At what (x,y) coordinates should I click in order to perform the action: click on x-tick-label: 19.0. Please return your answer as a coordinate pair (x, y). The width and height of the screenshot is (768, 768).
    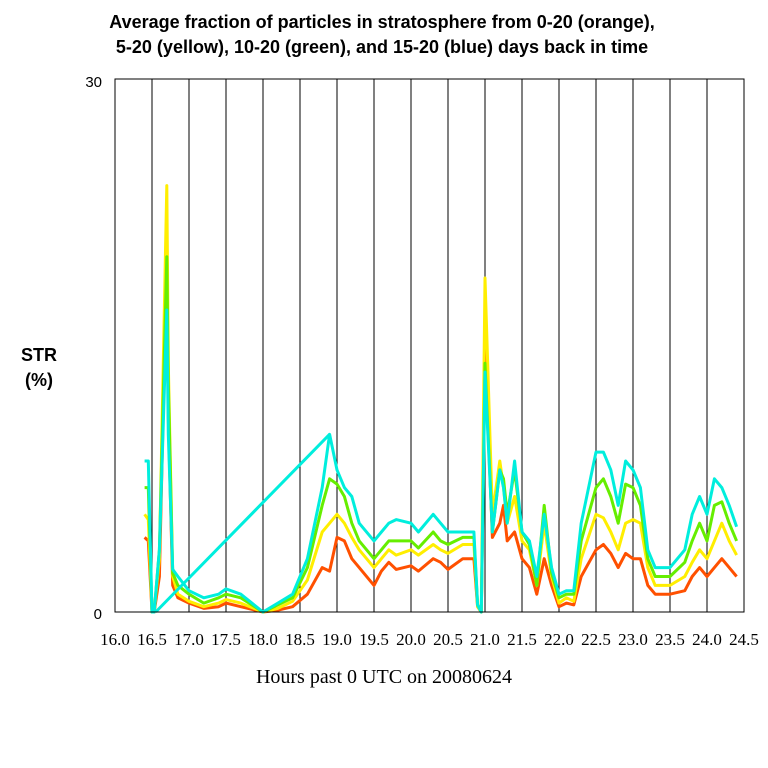
    Looking at the image, I should click on (337, 639).